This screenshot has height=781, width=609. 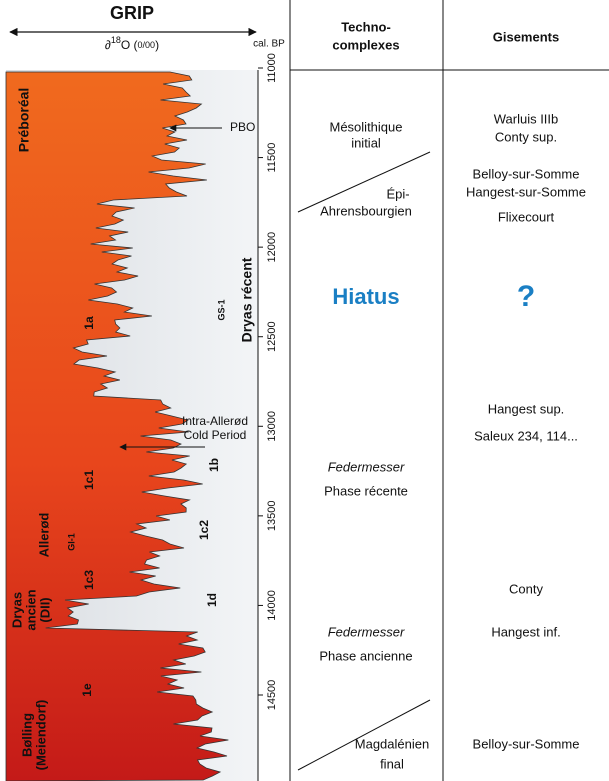 I want to click on proxy-label: ∂18O (0/00), so click(x=132, y=43).